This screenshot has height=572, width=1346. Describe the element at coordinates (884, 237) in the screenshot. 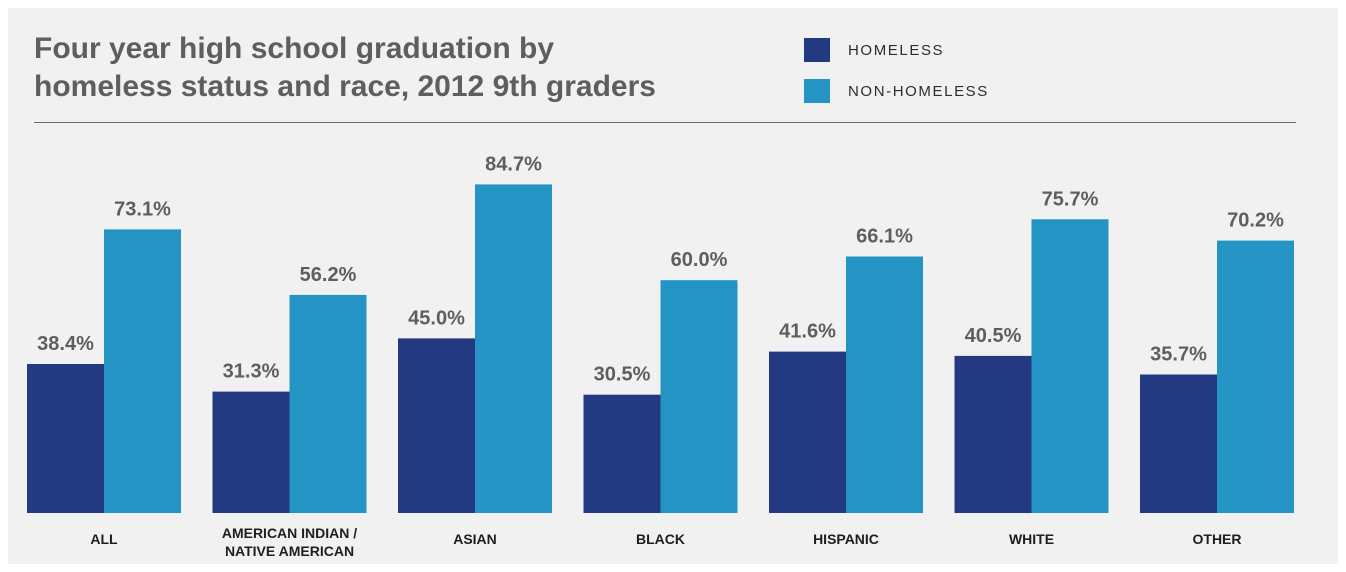

I see `value-label-non-homeless-5: 66.1%` at that location.